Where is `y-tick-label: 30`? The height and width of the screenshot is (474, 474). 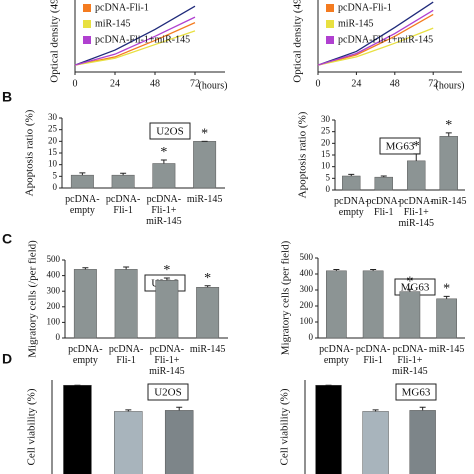 y-tick-label: 30 is located at coordinates (53, 117).